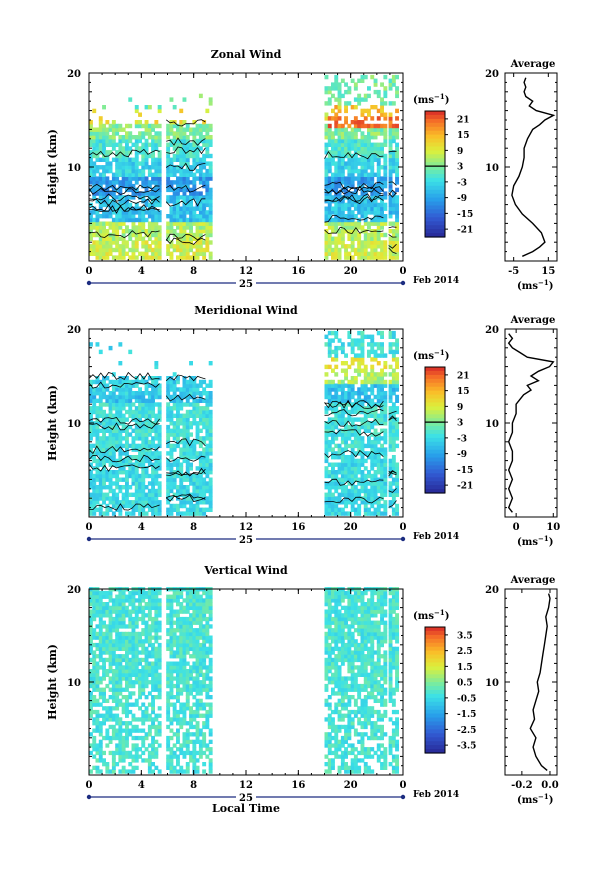 Image resolution: width=616 pixels, height=873 pixels. Describe the element at coordinates (351, 271) in the screenshot. I see `x-tick-label: 20` at that location.